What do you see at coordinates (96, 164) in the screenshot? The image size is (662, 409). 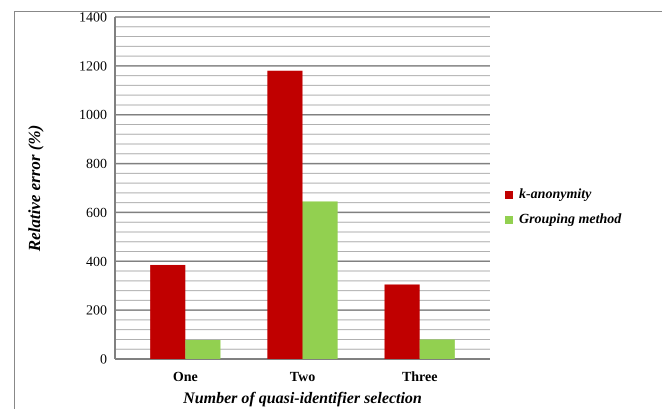 I see `y-tick-label: 800` at bounding box center [96, 164].